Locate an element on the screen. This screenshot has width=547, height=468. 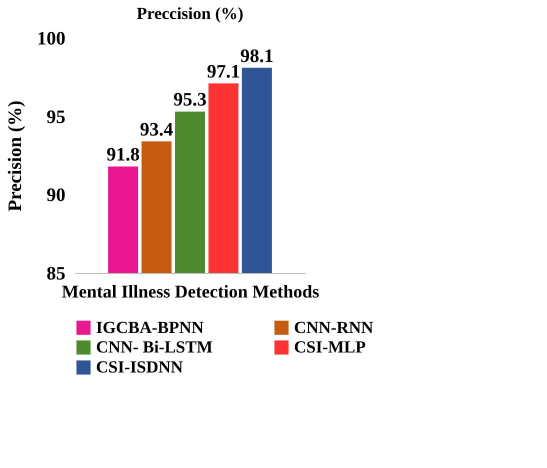
y-axis-title: Precision (%) is located at coordinates (15, 156).